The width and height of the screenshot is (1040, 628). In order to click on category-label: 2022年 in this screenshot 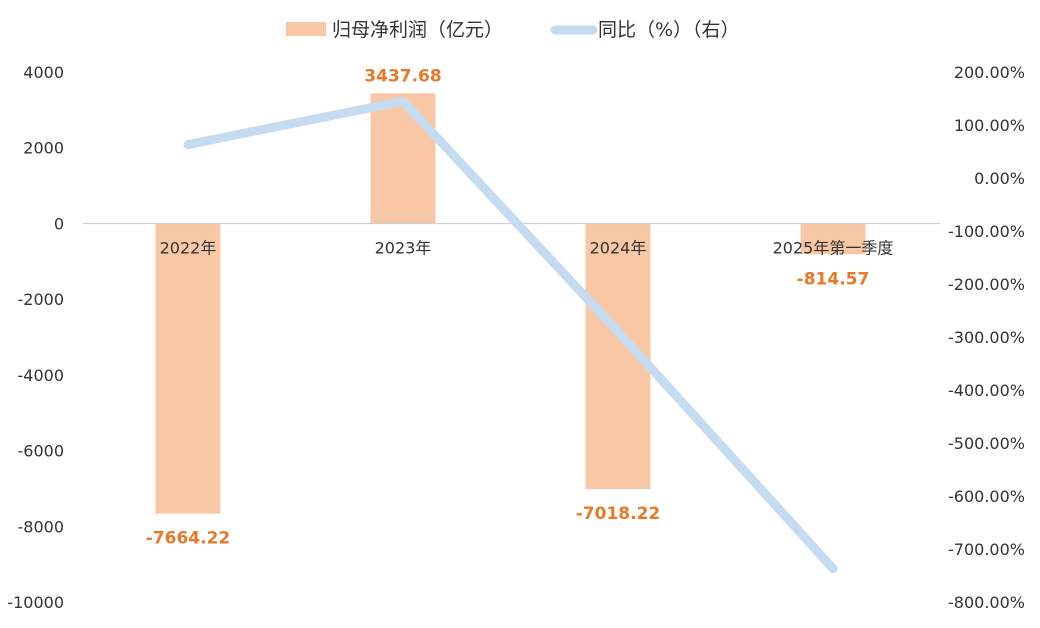, I will do `click(188, 247)`.